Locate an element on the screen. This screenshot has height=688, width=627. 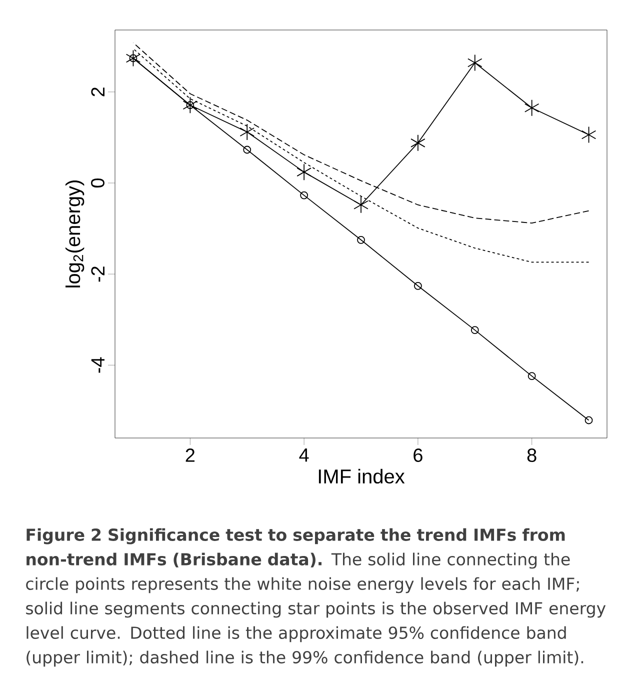
y-axis-title: log$_{2}$(energy) is located at coordinates (75, 234).